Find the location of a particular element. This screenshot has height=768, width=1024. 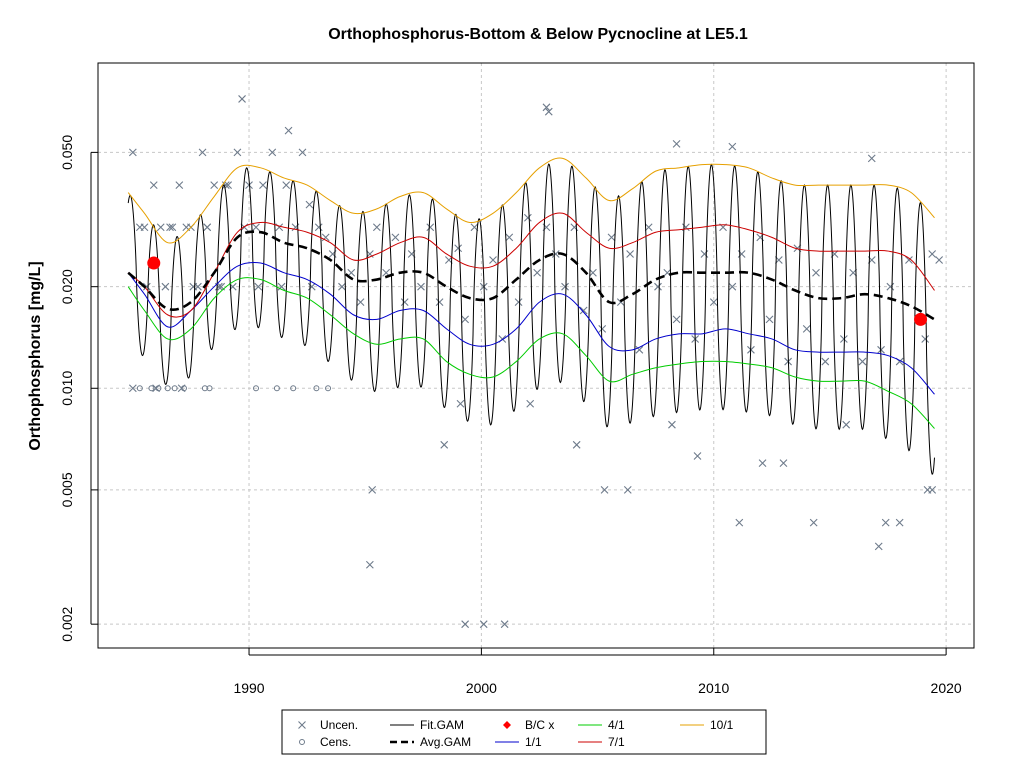

y-axis-label: Orthophosphorus [mg/L] is located at coordinates (35, 355).